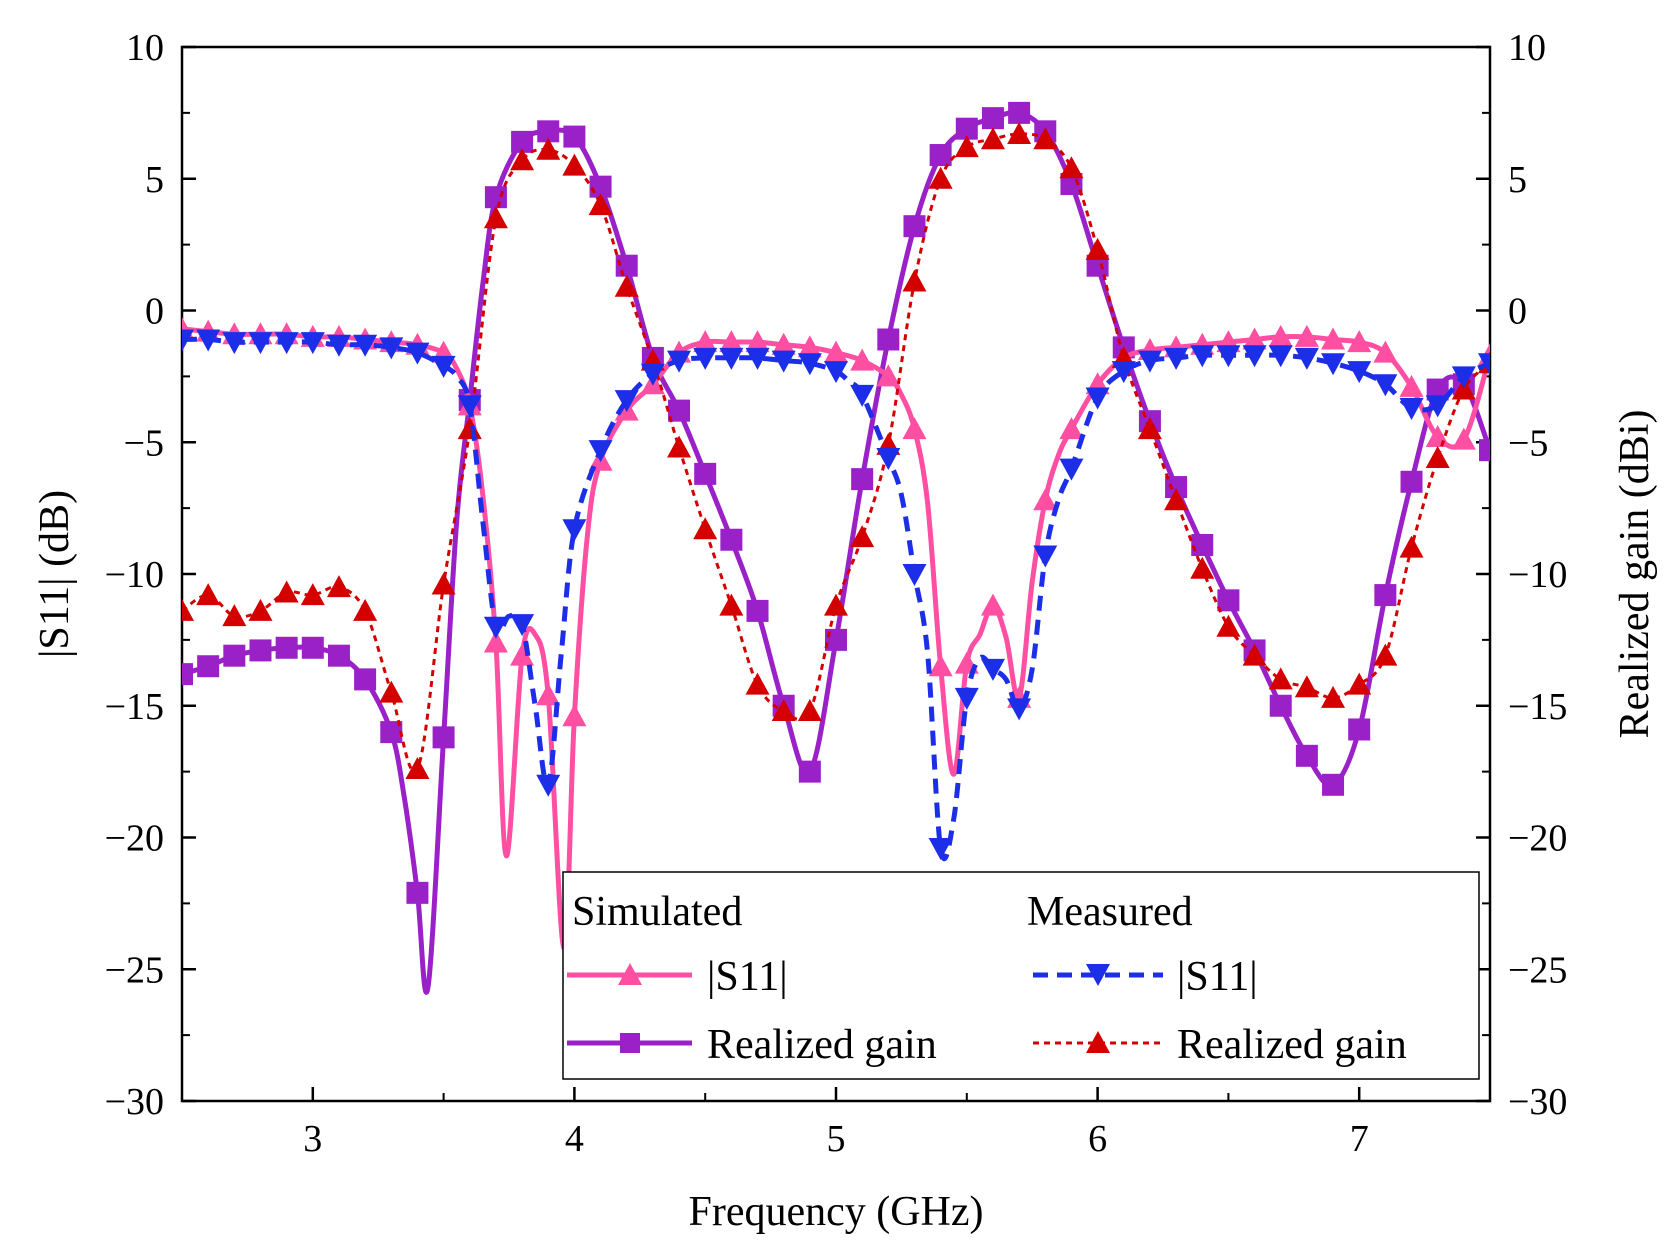 This screenshot has width=1680, height=1255. Describe the element at coordinates (574, 1139) in the screenshot. I see `x-tick-label: 4` at that location.